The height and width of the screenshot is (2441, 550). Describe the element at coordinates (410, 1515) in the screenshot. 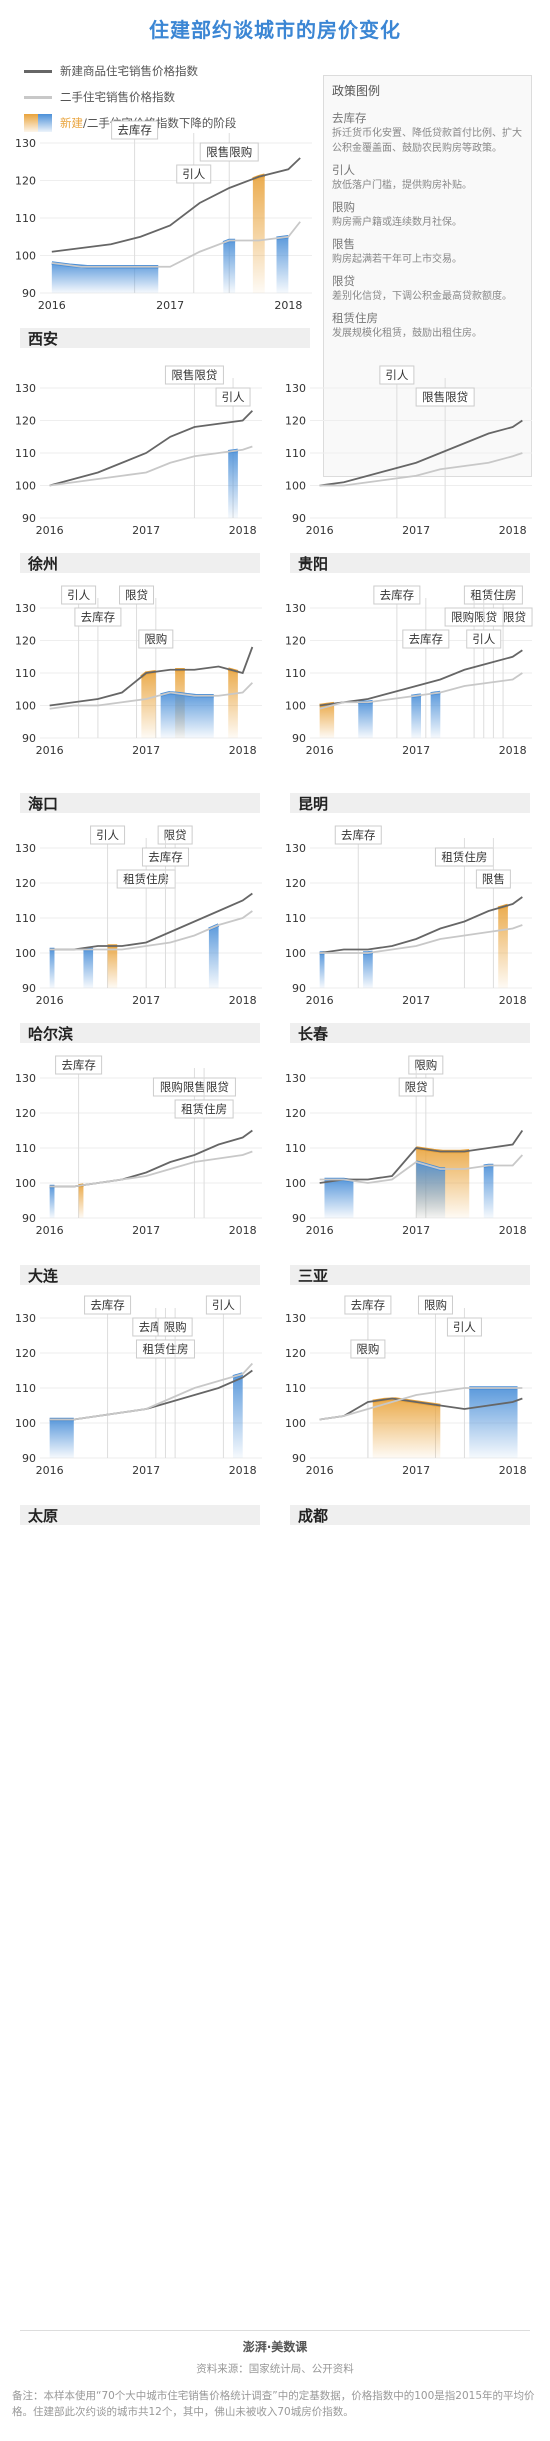

I see `city-label-bar: 成都` at that location.